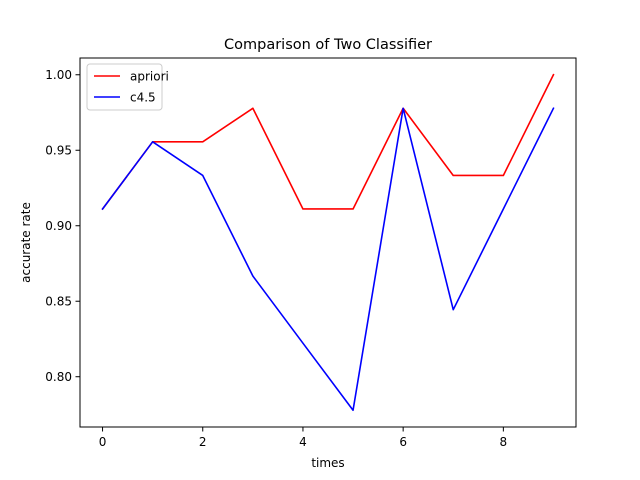  Describe the element at coordinates (127, 87) in the screenshot. I see `legend: apriori c4.5` at that location.